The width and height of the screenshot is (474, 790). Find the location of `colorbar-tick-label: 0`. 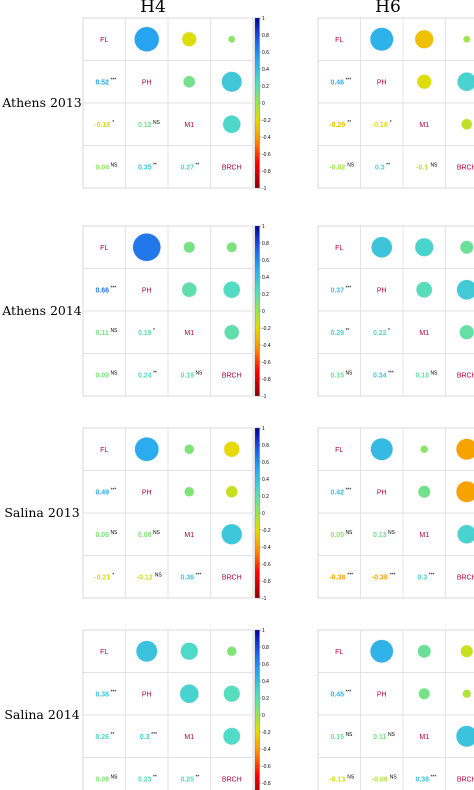

colorbar-tick-label: 0 is located at coordinates (263, 716).